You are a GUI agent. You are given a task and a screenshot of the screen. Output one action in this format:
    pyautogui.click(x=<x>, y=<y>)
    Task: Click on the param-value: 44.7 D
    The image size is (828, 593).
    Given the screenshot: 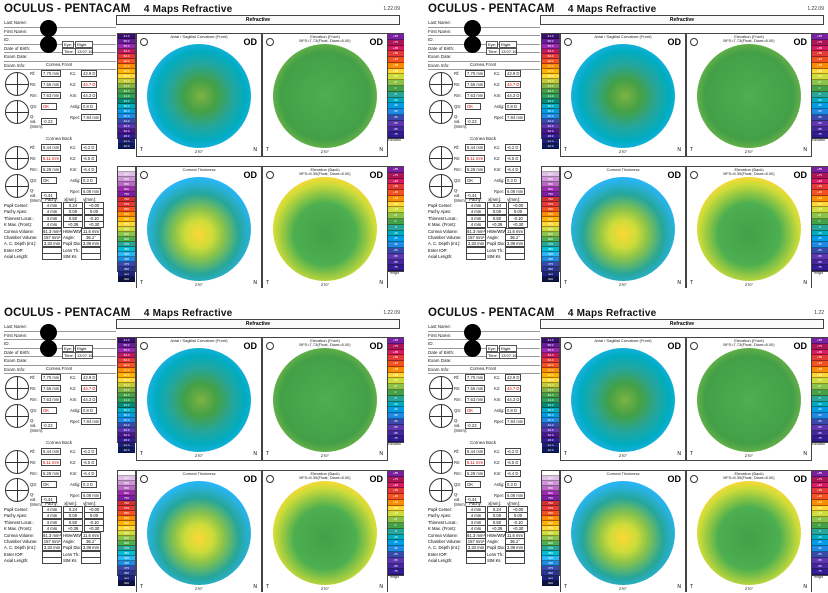 What is the action you would take?
    pyautogui.click(x=89, y=388)
    